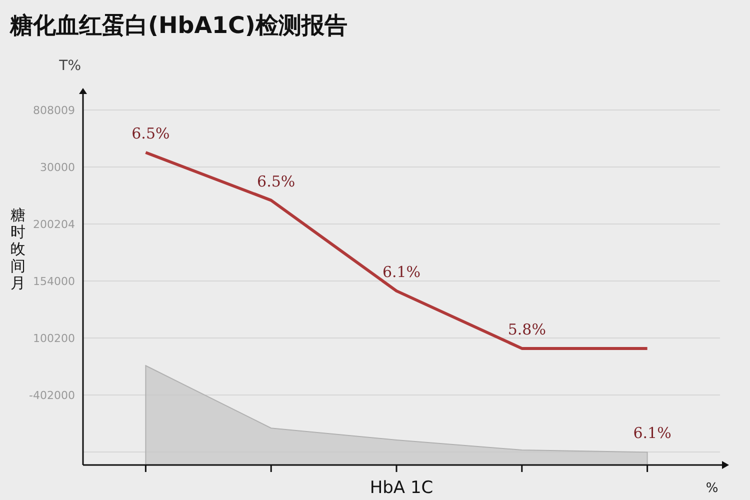  What do you see at coordinates (527, 329) in the screenshot?
I see `annotation: 5.8%` at bounding box center [527, 329].